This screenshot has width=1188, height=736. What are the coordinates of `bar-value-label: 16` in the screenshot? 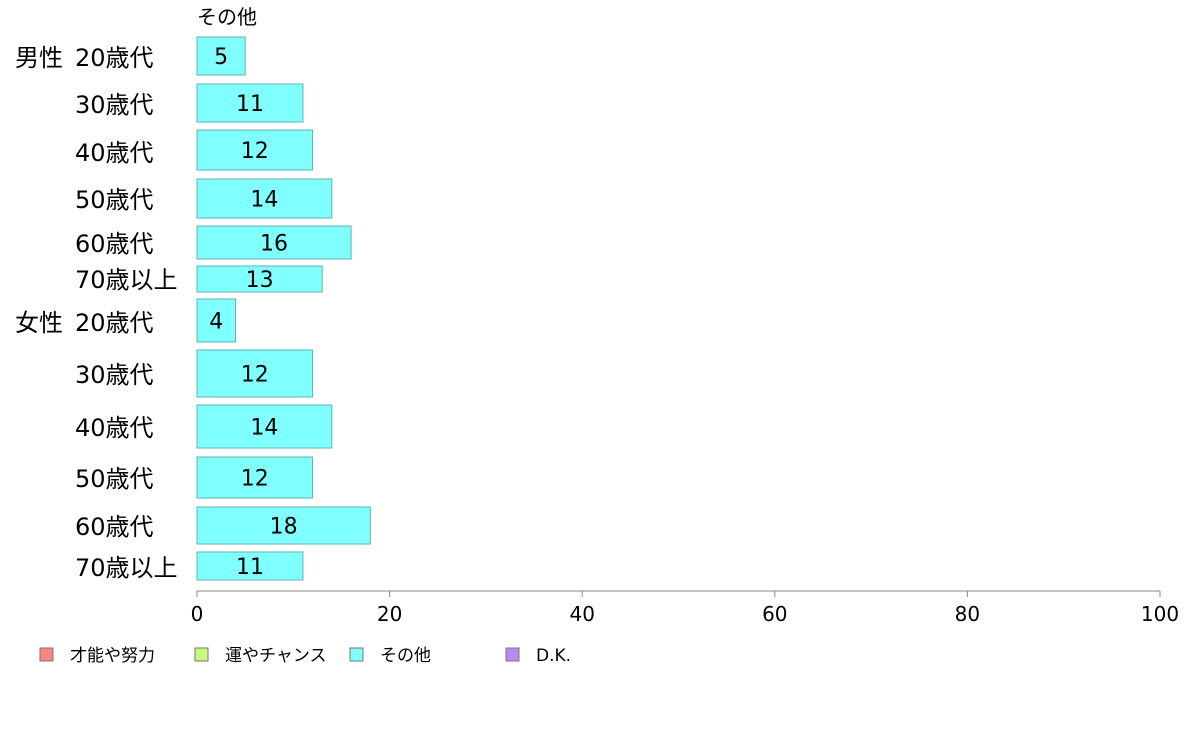 It's located at (274, 244).